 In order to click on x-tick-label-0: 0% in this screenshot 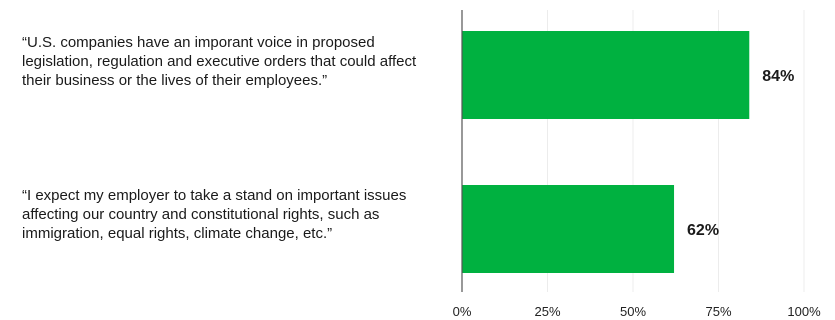, I will do `click(462, 311)`.